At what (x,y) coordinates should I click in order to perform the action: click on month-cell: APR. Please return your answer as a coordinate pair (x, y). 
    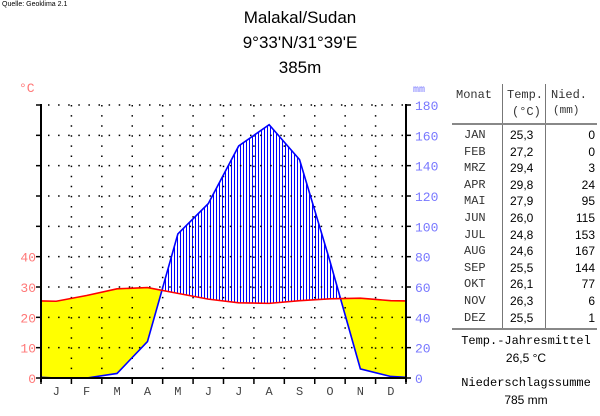
    Looking at the image, I should click on (475, 184).